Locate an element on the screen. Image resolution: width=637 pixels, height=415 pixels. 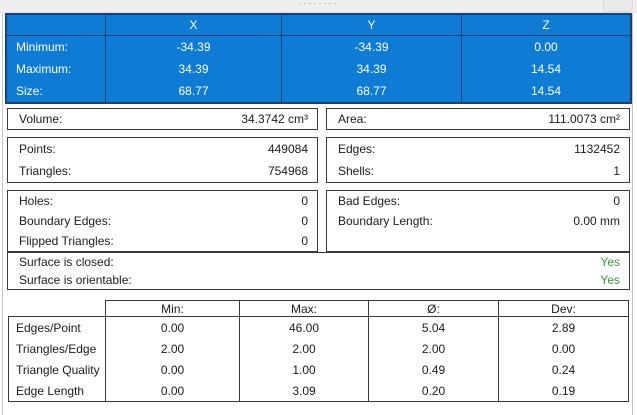
bbox-minimum-label: Minimum: is located at coordinates (42, 47).